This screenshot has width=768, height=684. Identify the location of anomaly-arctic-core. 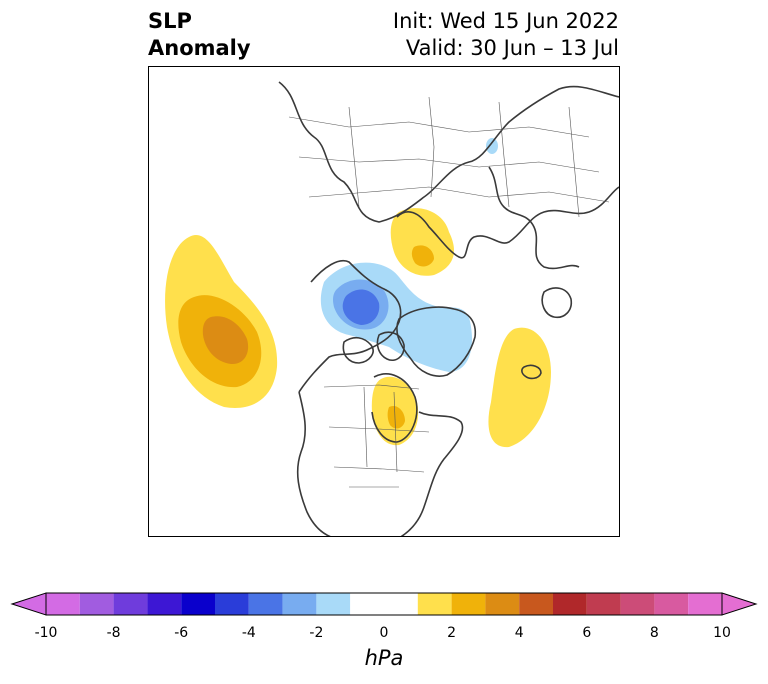
(361, 307).